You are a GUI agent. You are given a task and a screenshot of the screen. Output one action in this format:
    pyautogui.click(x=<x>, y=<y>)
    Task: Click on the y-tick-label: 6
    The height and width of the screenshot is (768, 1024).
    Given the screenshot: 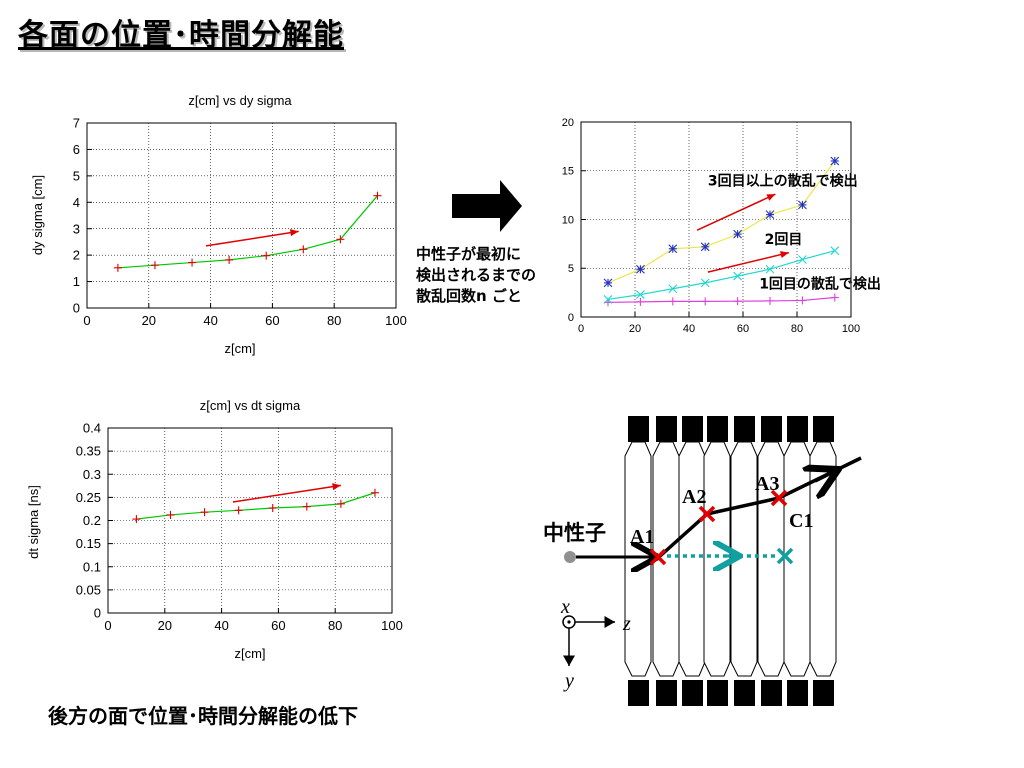 What is the action you would take?
    pyautogui.click(x=76, y=149)
    